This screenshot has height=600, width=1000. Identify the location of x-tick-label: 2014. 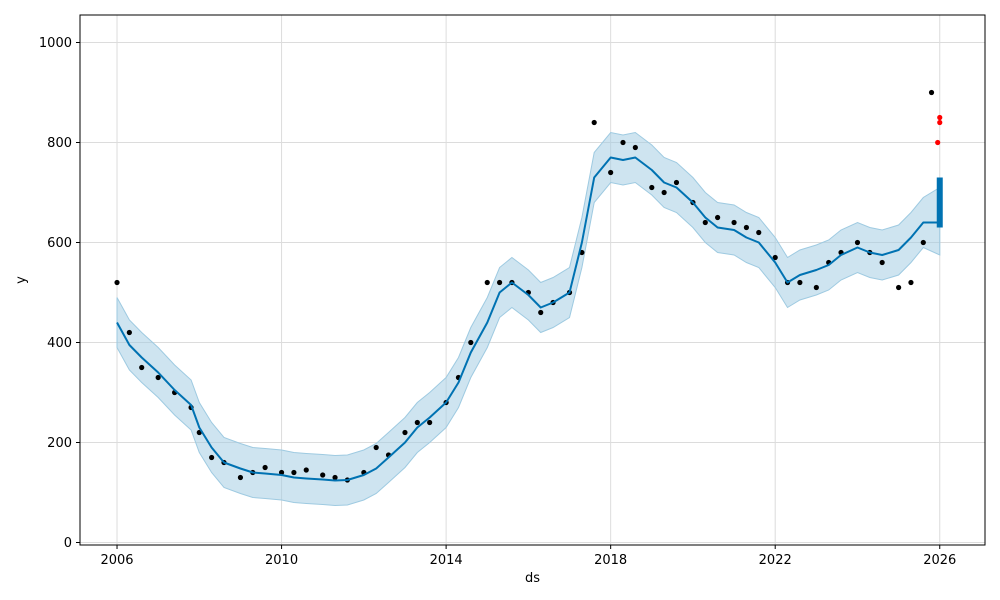
(446, 560).